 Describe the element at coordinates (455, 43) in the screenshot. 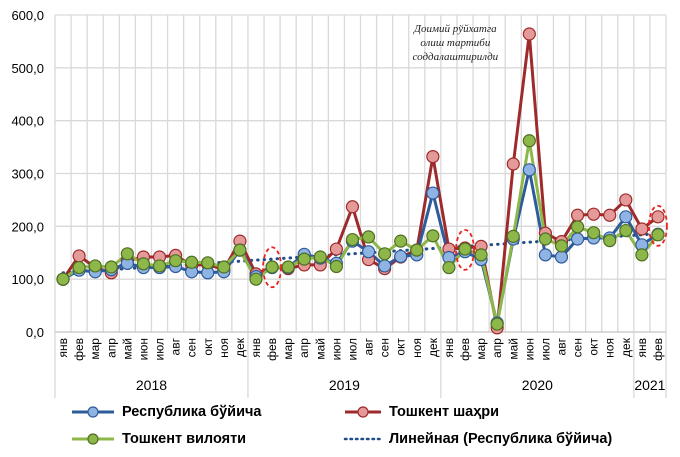

I see `annotation-line-2: олиш тартиби` at that location.